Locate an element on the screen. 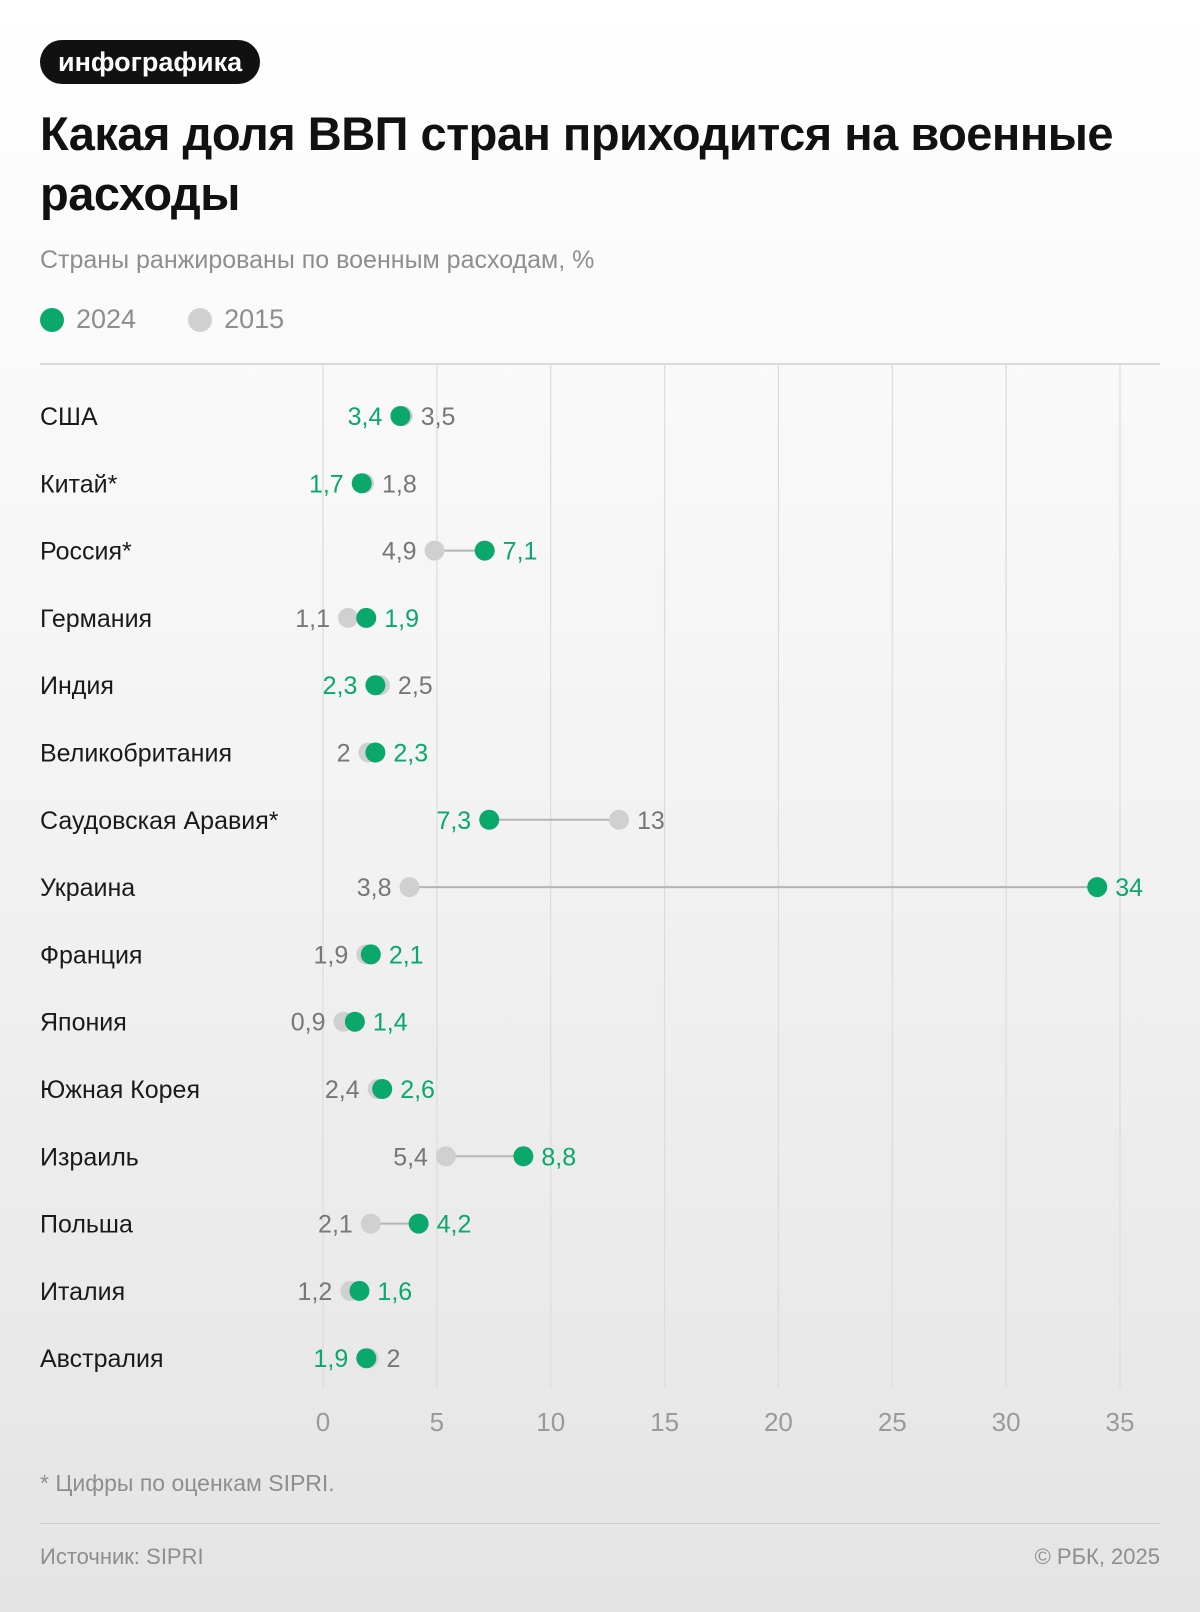 Image resolution: width=1200 pixels, height=1612 pixels. x-tick-label: 10 is located at coordinates (550, 1422).